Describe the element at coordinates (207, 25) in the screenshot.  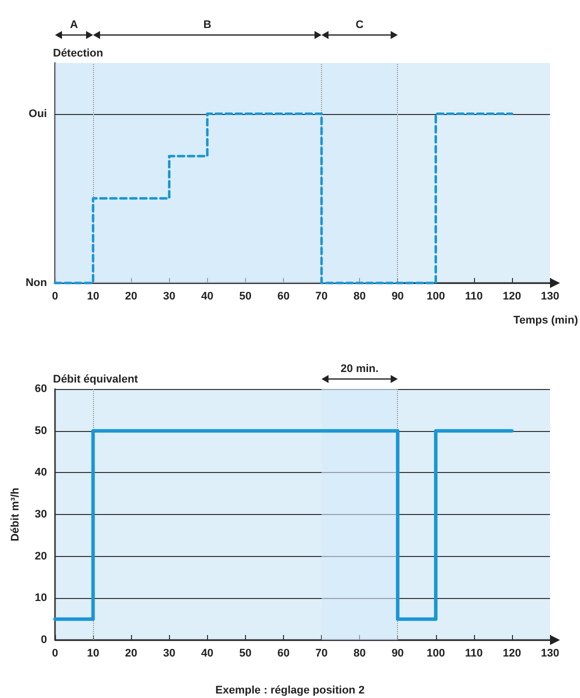
I see `band-label: B` at that location.